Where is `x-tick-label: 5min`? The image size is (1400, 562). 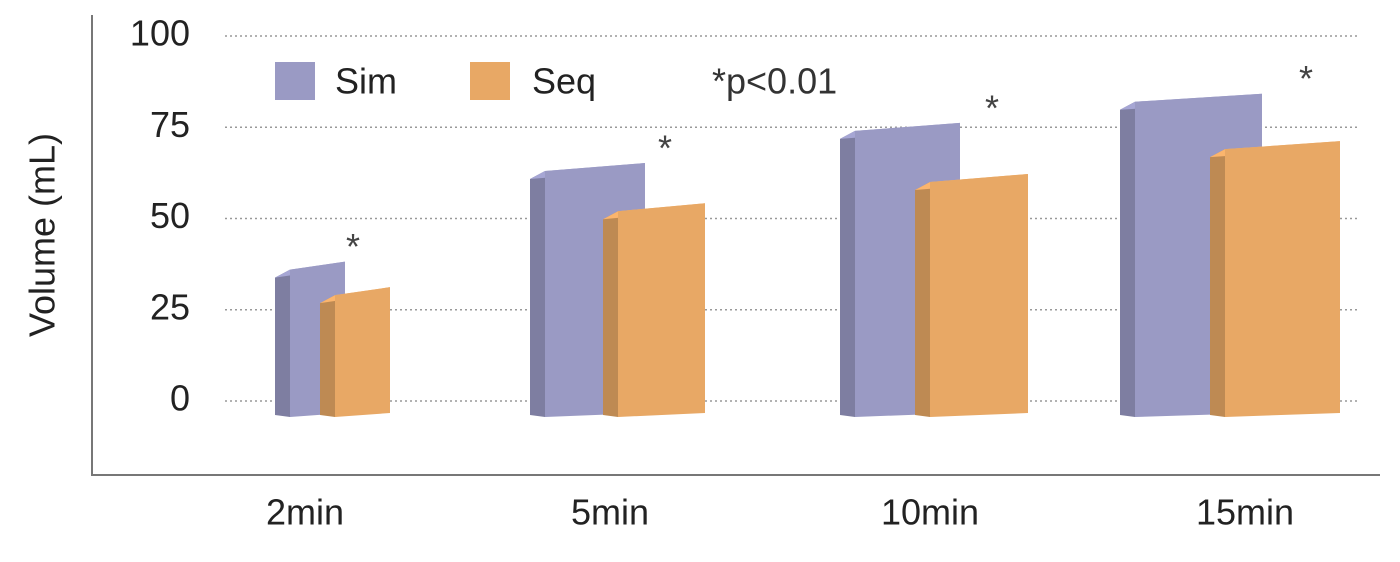 x-tick-label: 5min is located at coordinates (610, 512).